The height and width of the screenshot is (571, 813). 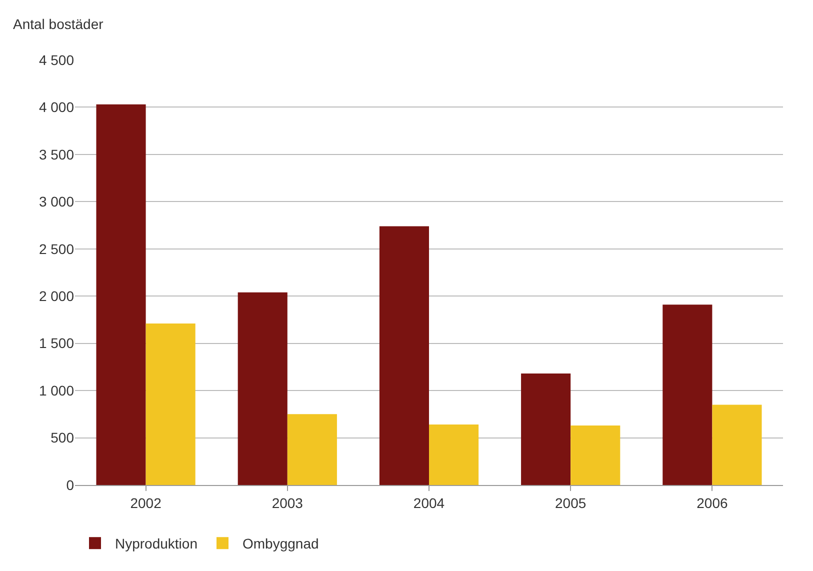 I want to click on y-tick-label: 1 500, so click(x=56, y=343).